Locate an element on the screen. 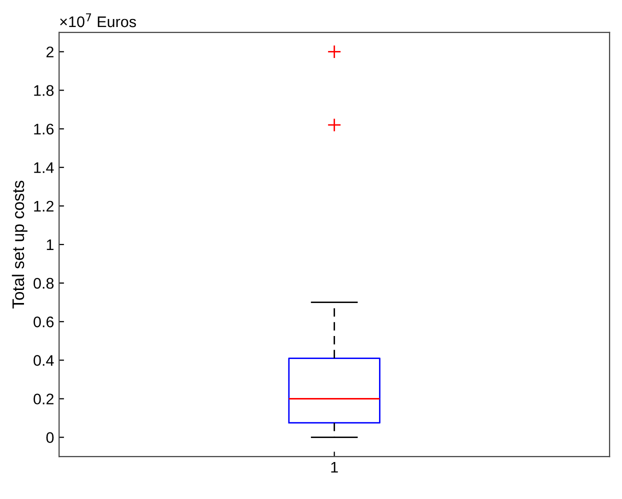  y-tick-label: 1.2 is located at coordinates (44, 206).